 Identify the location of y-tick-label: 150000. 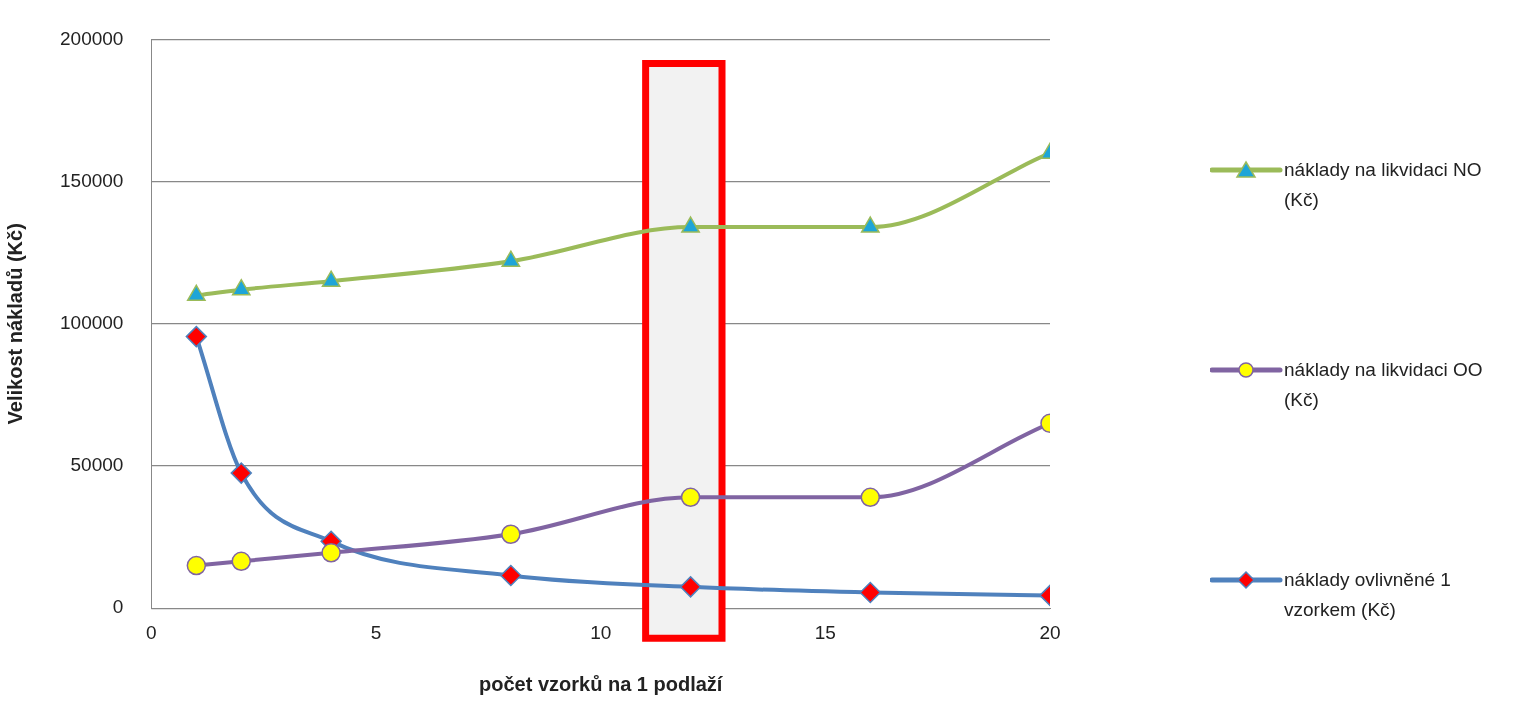
(92, 180).